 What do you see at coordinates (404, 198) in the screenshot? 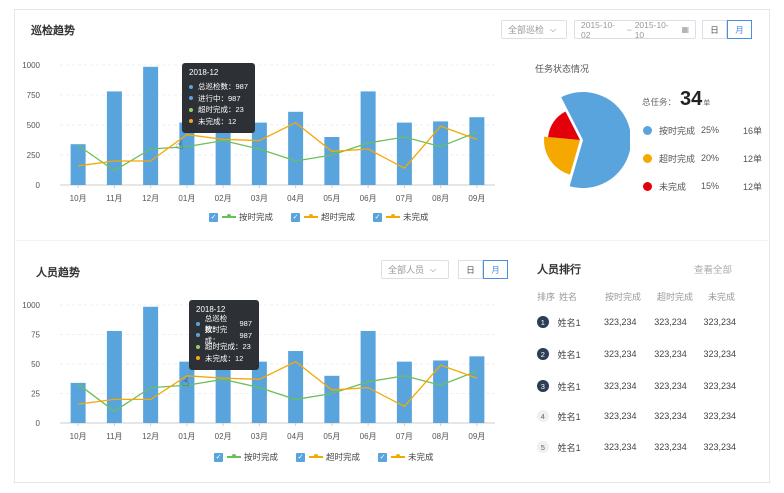
I see `x-tick-label: 07月` at bounding box center [404, 198].